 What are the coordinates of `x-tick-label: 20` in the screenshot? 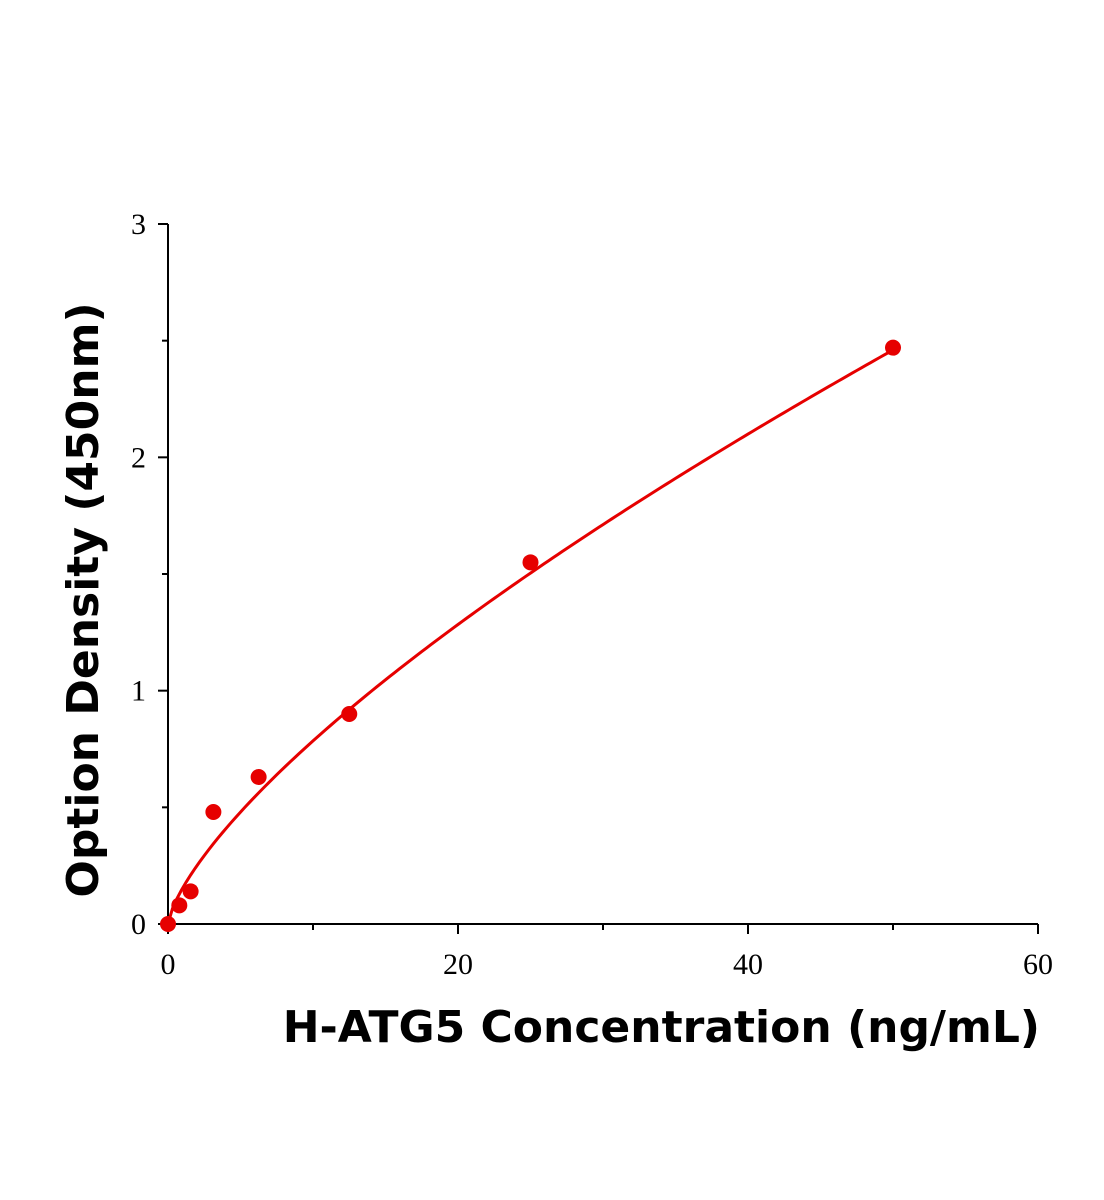 It's located at (458, 964).